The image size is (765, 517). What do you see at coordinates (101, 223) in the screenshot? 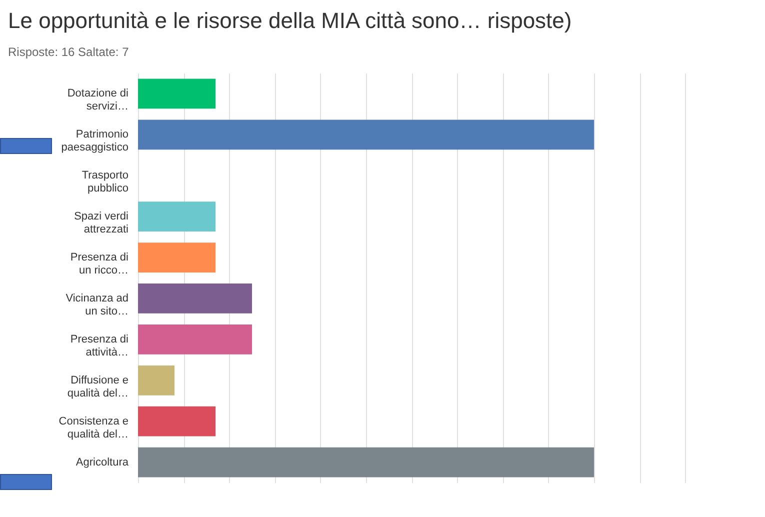
I see `y-tick-label: Spazi verdi attrezzati` at bounding box center [101, 223].